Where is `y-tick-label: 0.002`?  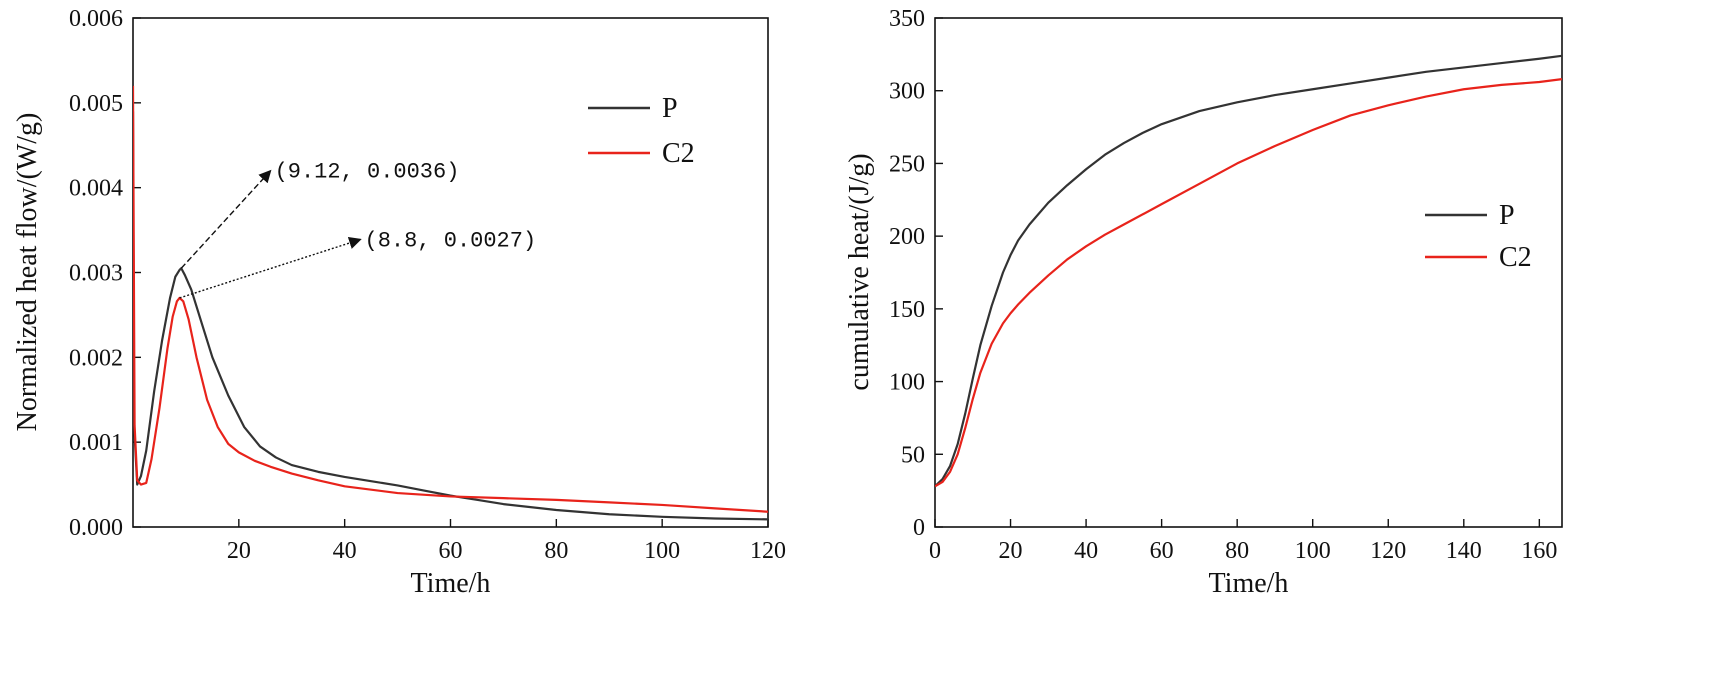
y-tick-label: 0.002 is located at coordinates (96, 358).